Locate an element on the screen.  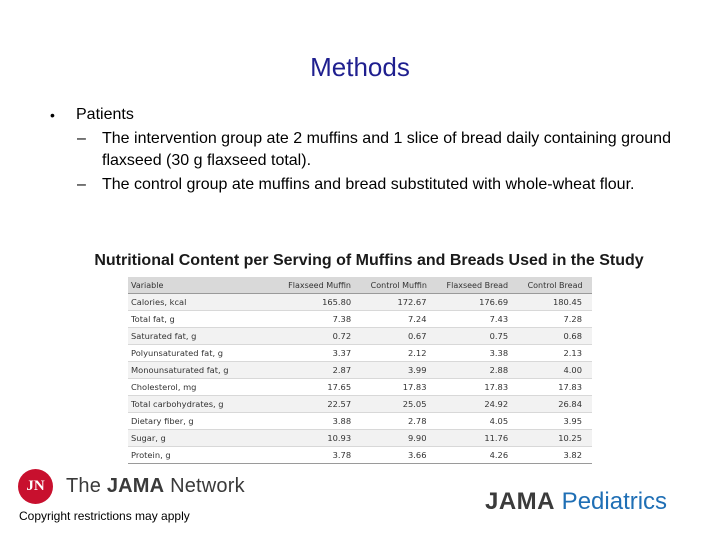
value-cell: 2.78 is located at coordinates (399, 421).